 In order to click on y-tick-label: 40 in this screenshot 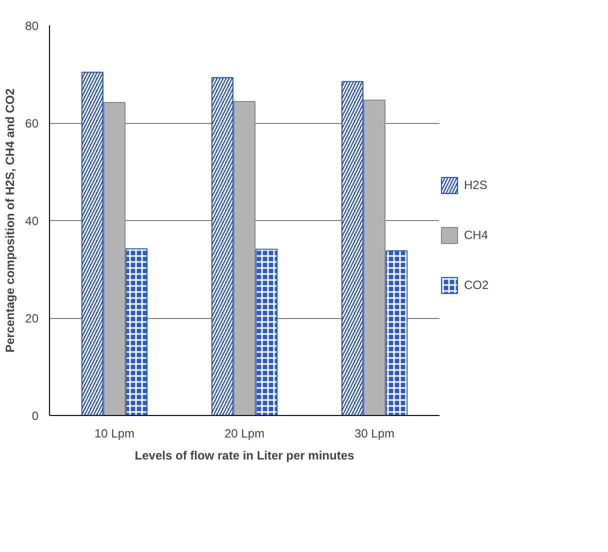, I will do `click(32, 221)`.